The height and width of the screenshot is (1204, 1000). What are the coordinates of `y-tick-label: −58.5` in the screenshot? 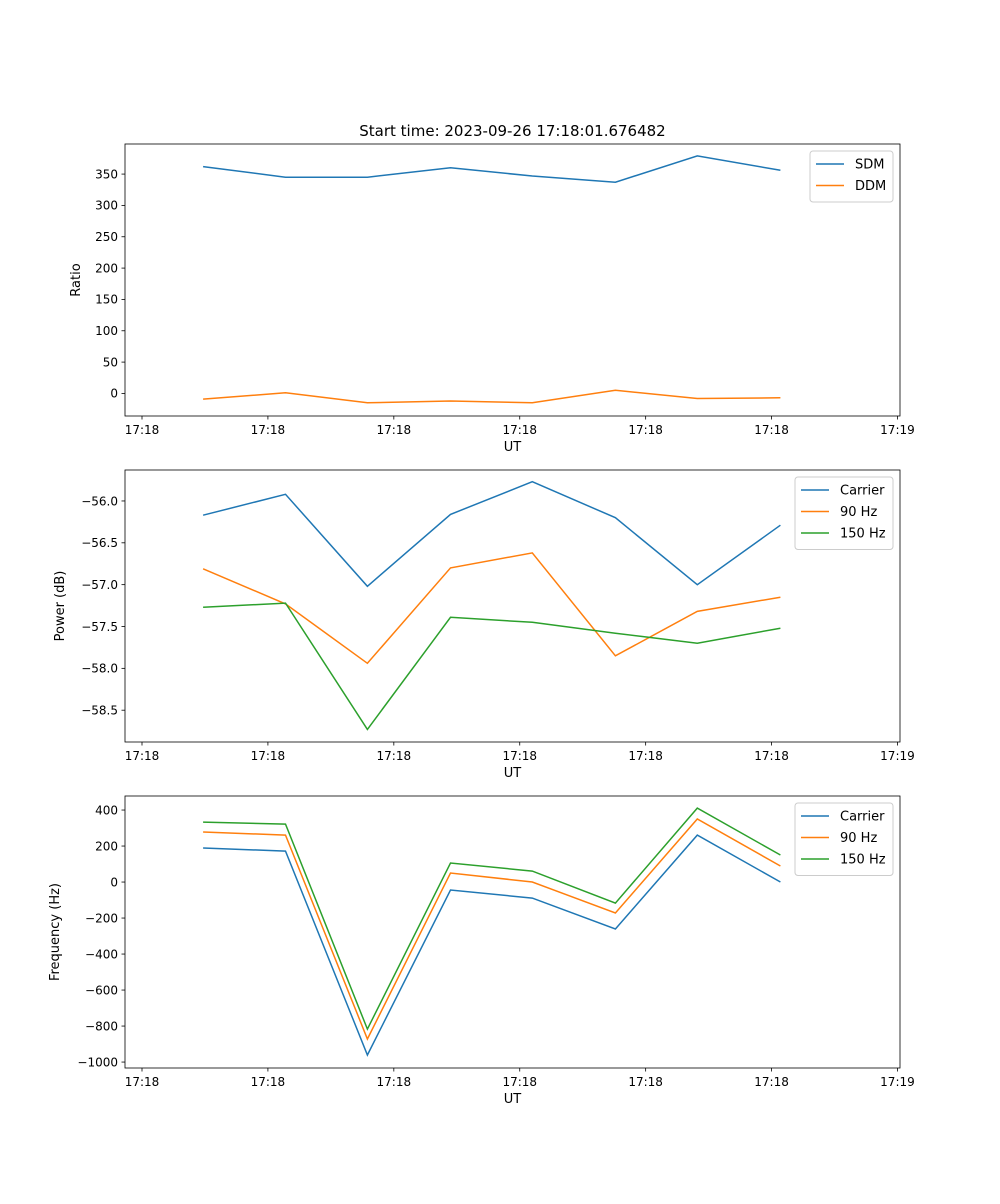 It's located at (99, 710).